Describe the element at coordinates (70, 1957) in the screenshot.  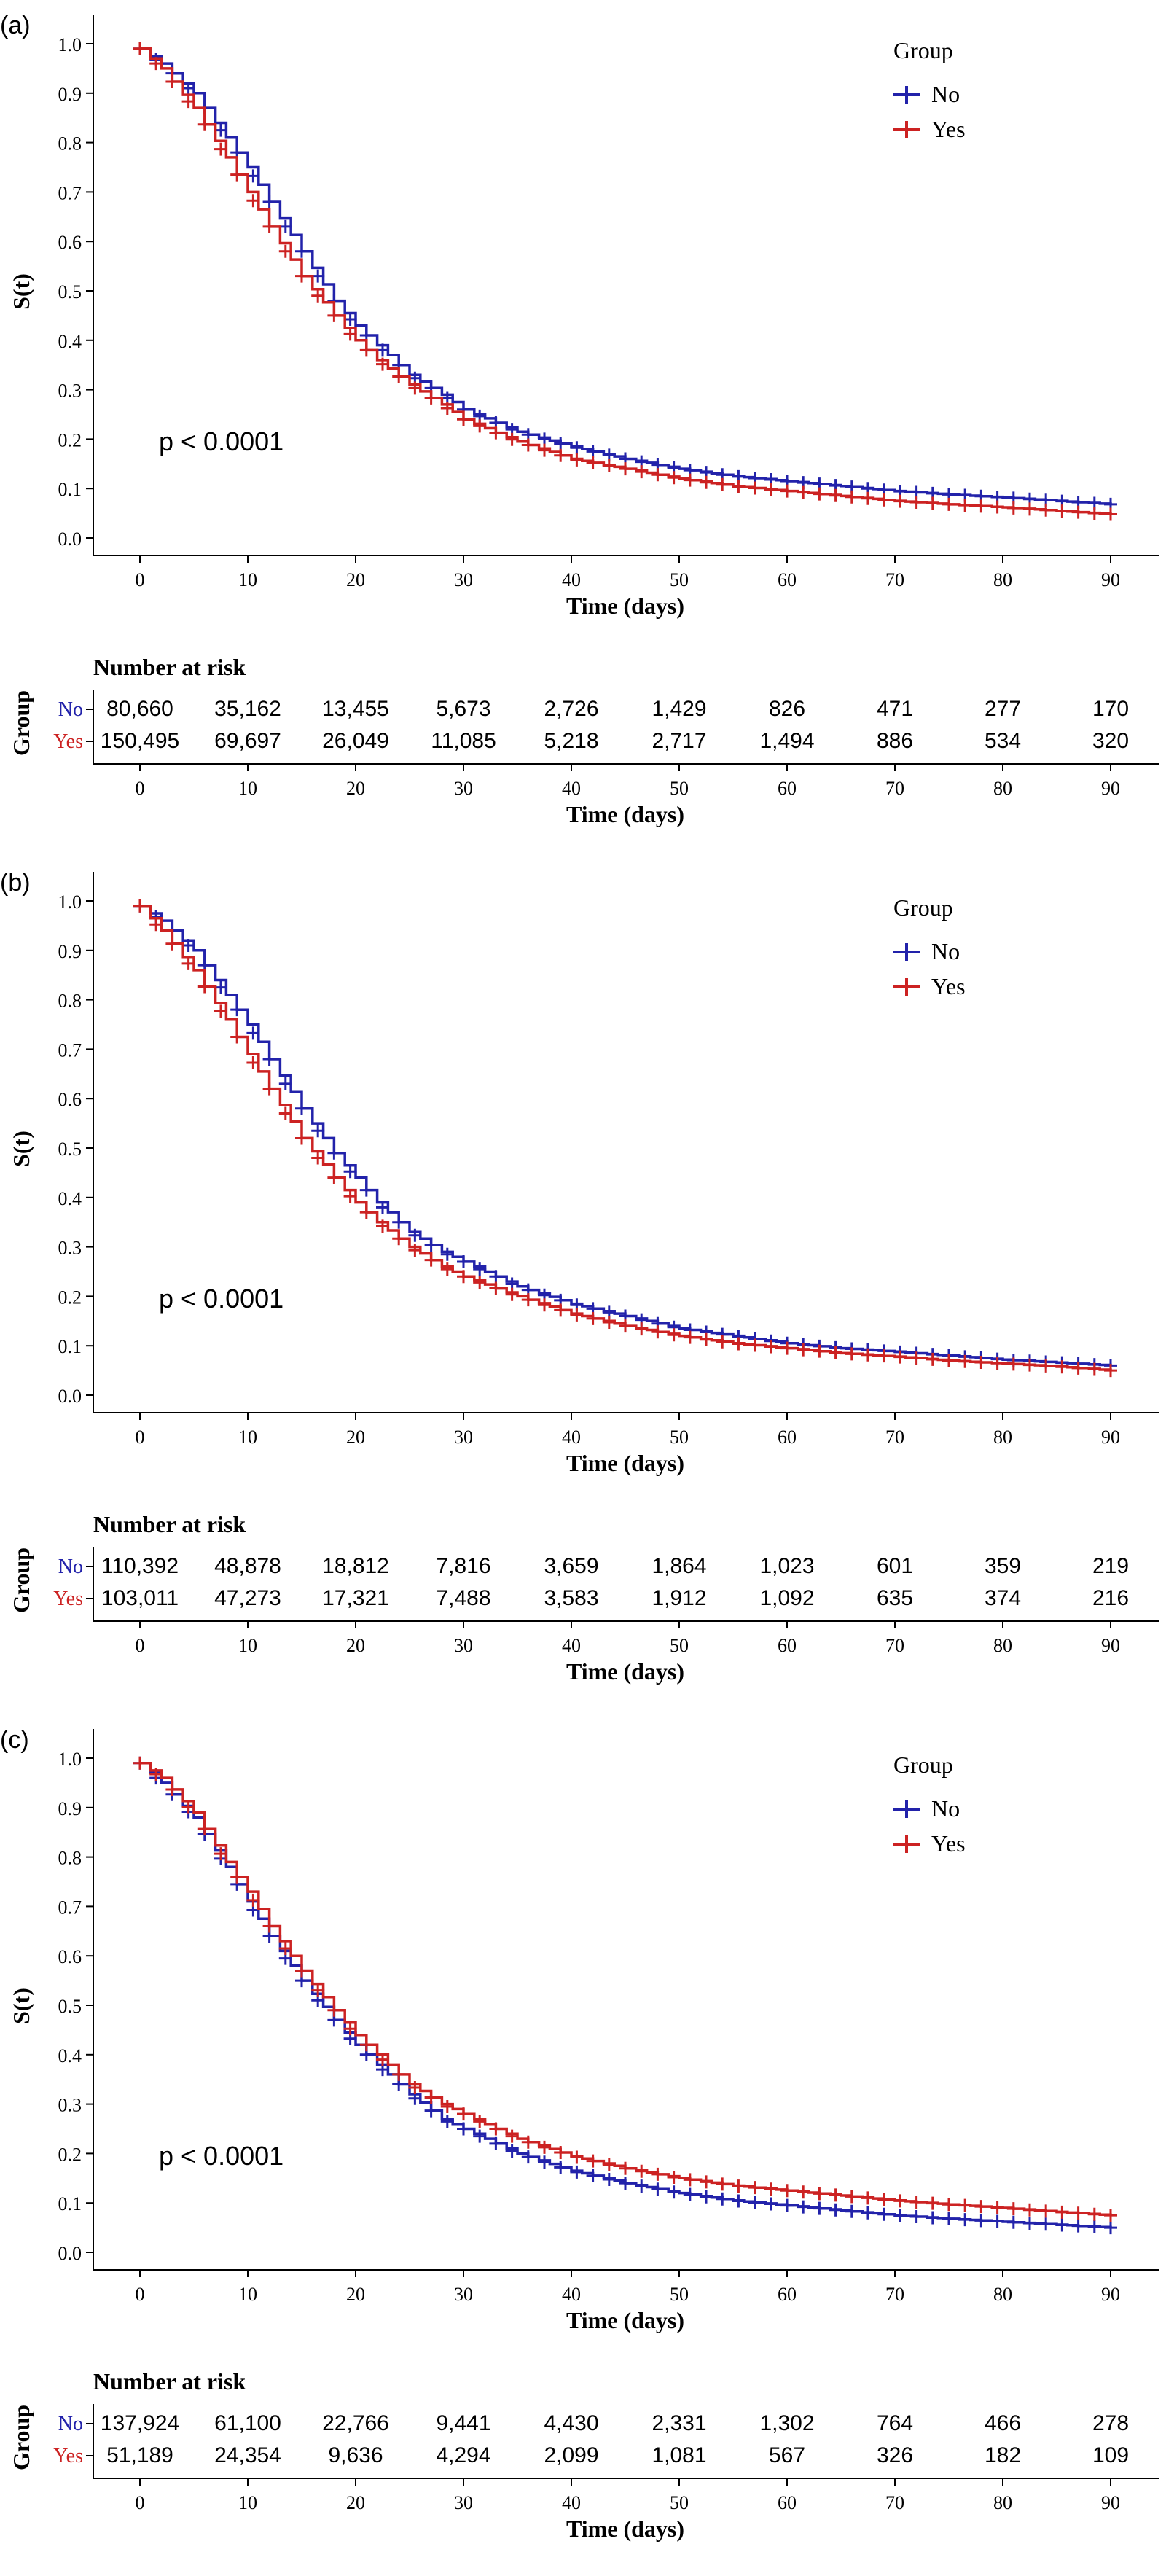
I see `y-tick-label: 0.6` at that location.